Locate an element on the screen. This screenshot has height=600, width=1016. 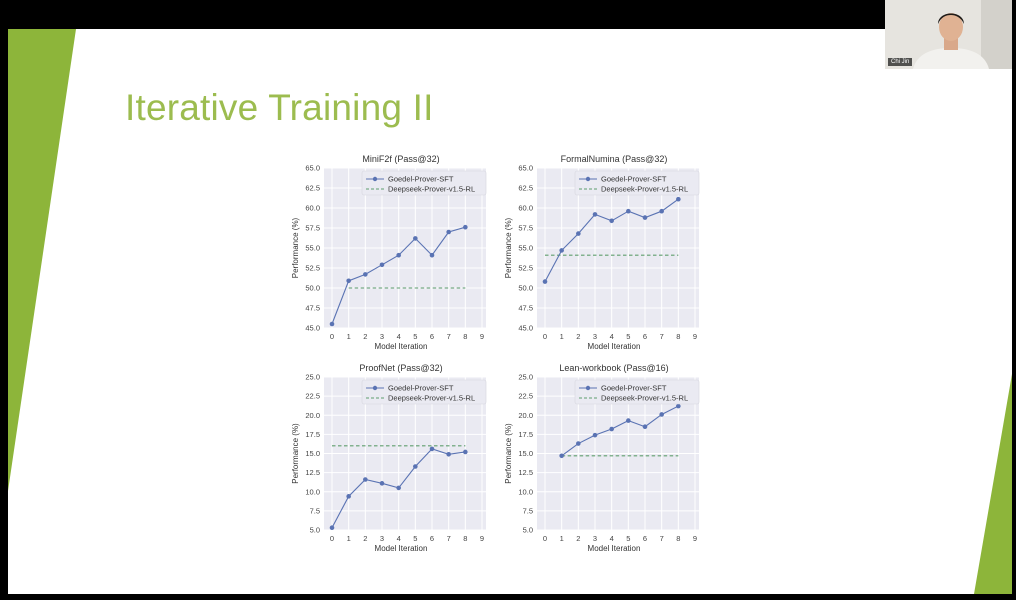
participant-name-label: Chi Jin is located at coordinates (900, 62).